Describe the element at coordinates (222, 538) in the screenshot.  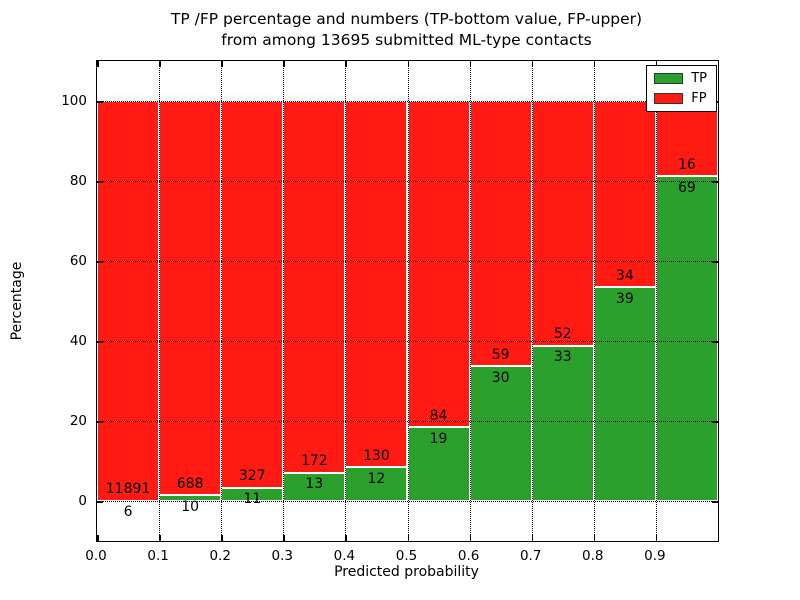
I see `x-tick-bottom-0.2` at that location.